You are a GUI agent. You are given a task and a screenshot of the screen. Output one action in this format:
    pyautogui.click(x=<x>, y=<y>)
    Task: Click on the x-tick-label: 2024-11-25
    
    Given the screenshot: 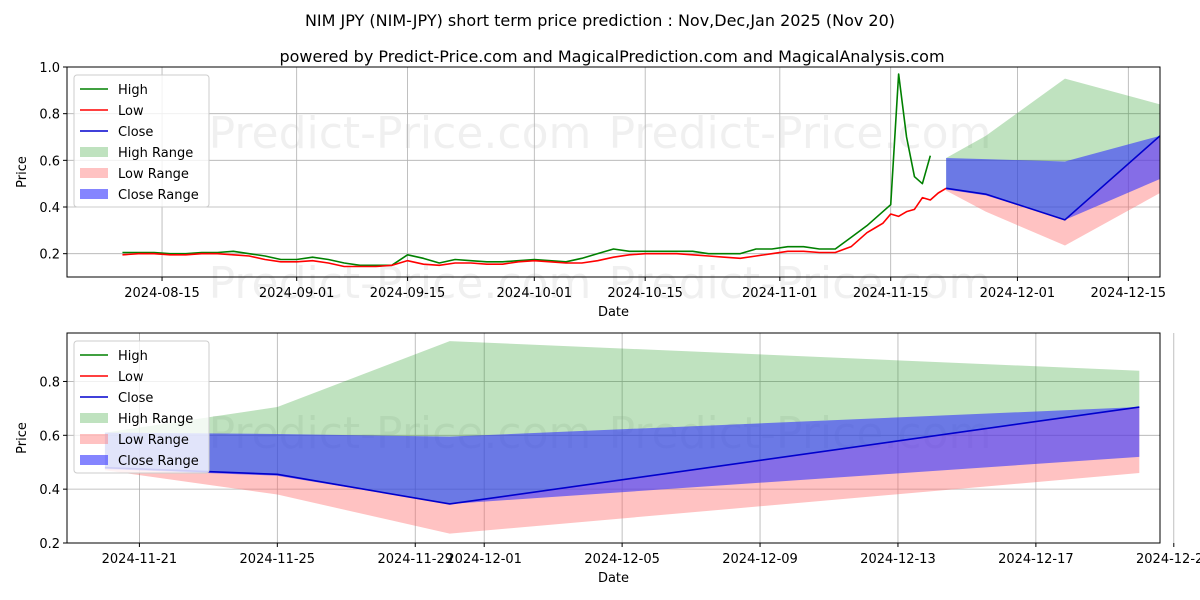 What is the action you would take?
    pyautogui.click(x=278, y=559)
    